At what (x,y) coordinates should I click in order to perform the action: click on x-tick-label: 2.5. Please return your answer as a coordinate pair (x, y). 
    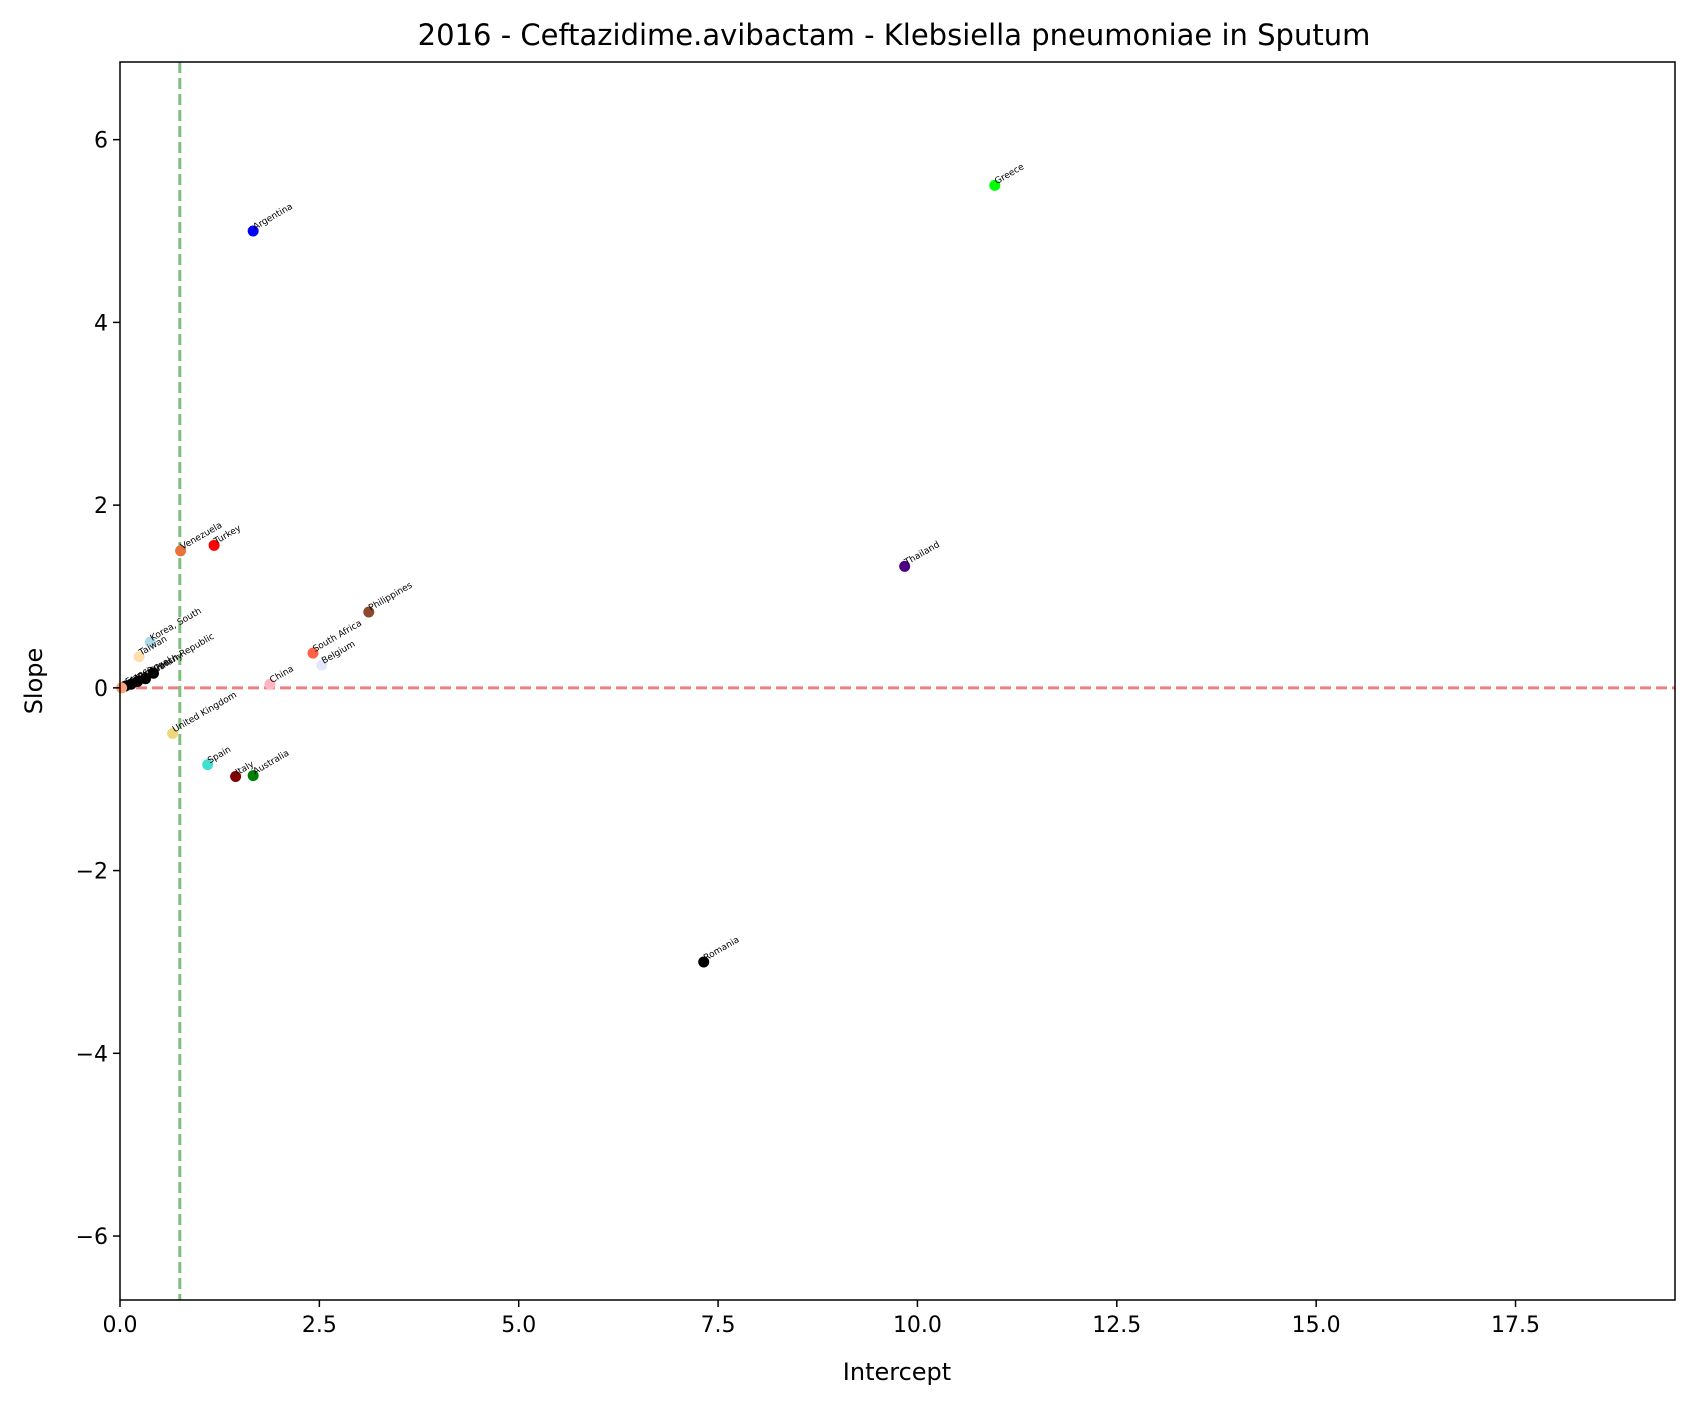
    Looking at the image, I should click on (319, 1325).